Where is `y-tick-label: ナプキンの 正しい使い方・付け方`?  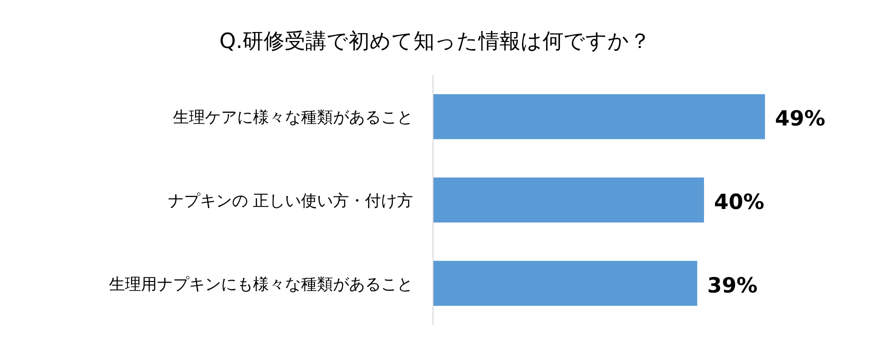 y-tick-label: ナプキンの 正しい使い方・付け方 is located at coordinates (290, 200).